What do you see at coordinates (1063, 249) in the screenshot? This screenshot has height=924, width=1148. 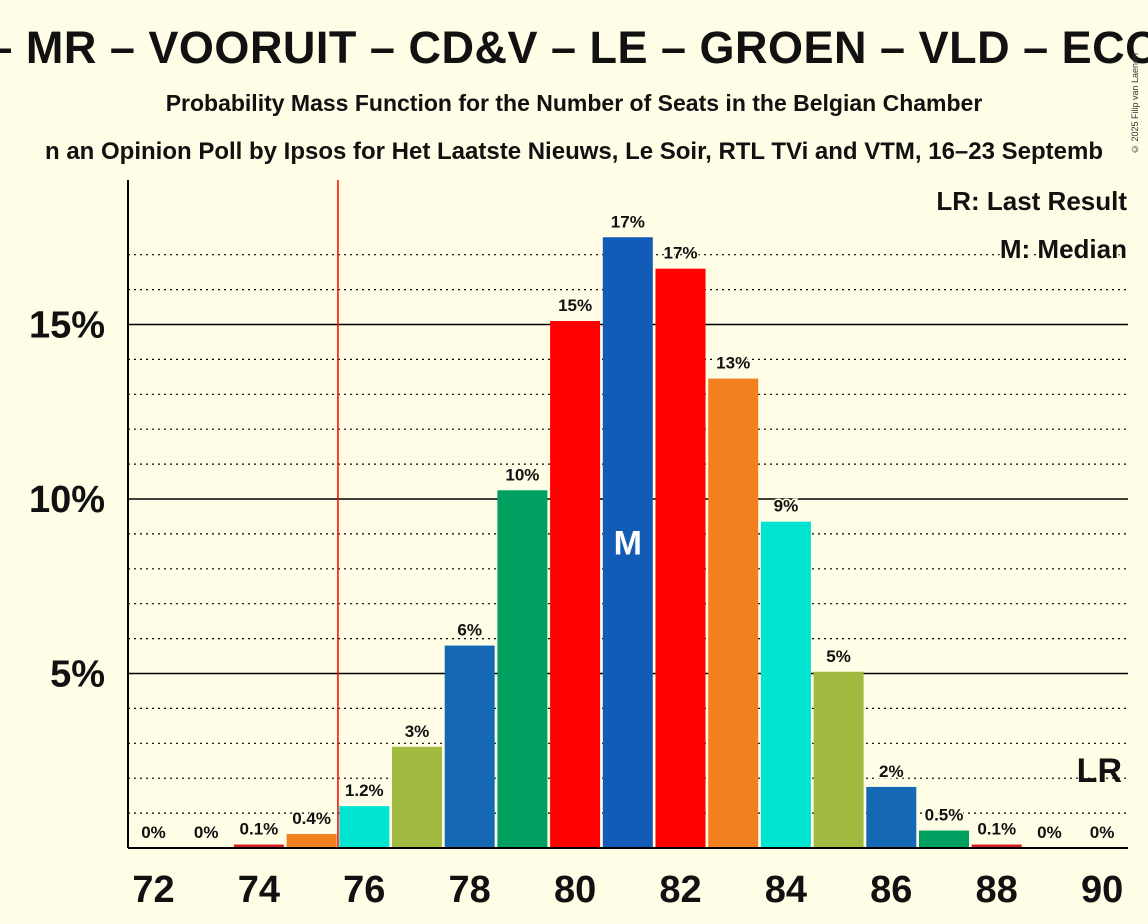 I see `legend-entry: M: Median` at bounding box center [1063, 249].